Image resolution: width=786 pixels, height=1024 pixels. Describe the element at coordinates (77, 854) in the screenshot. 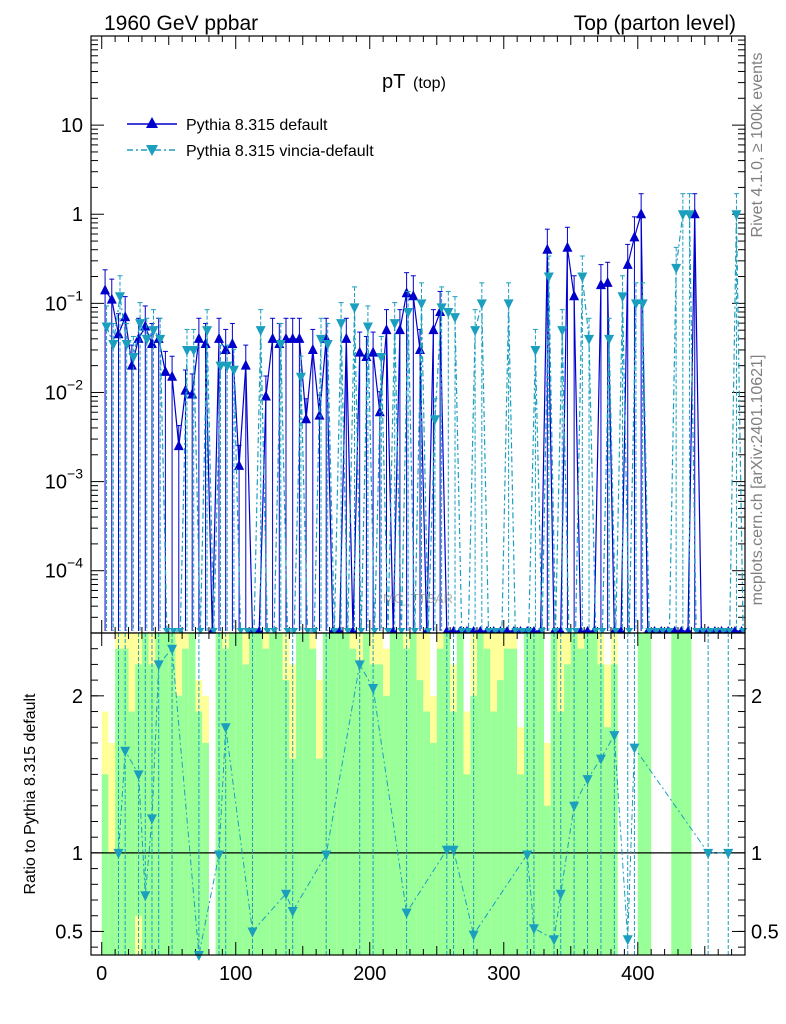

I see `ratio-y-tick-label: 1` at that location.